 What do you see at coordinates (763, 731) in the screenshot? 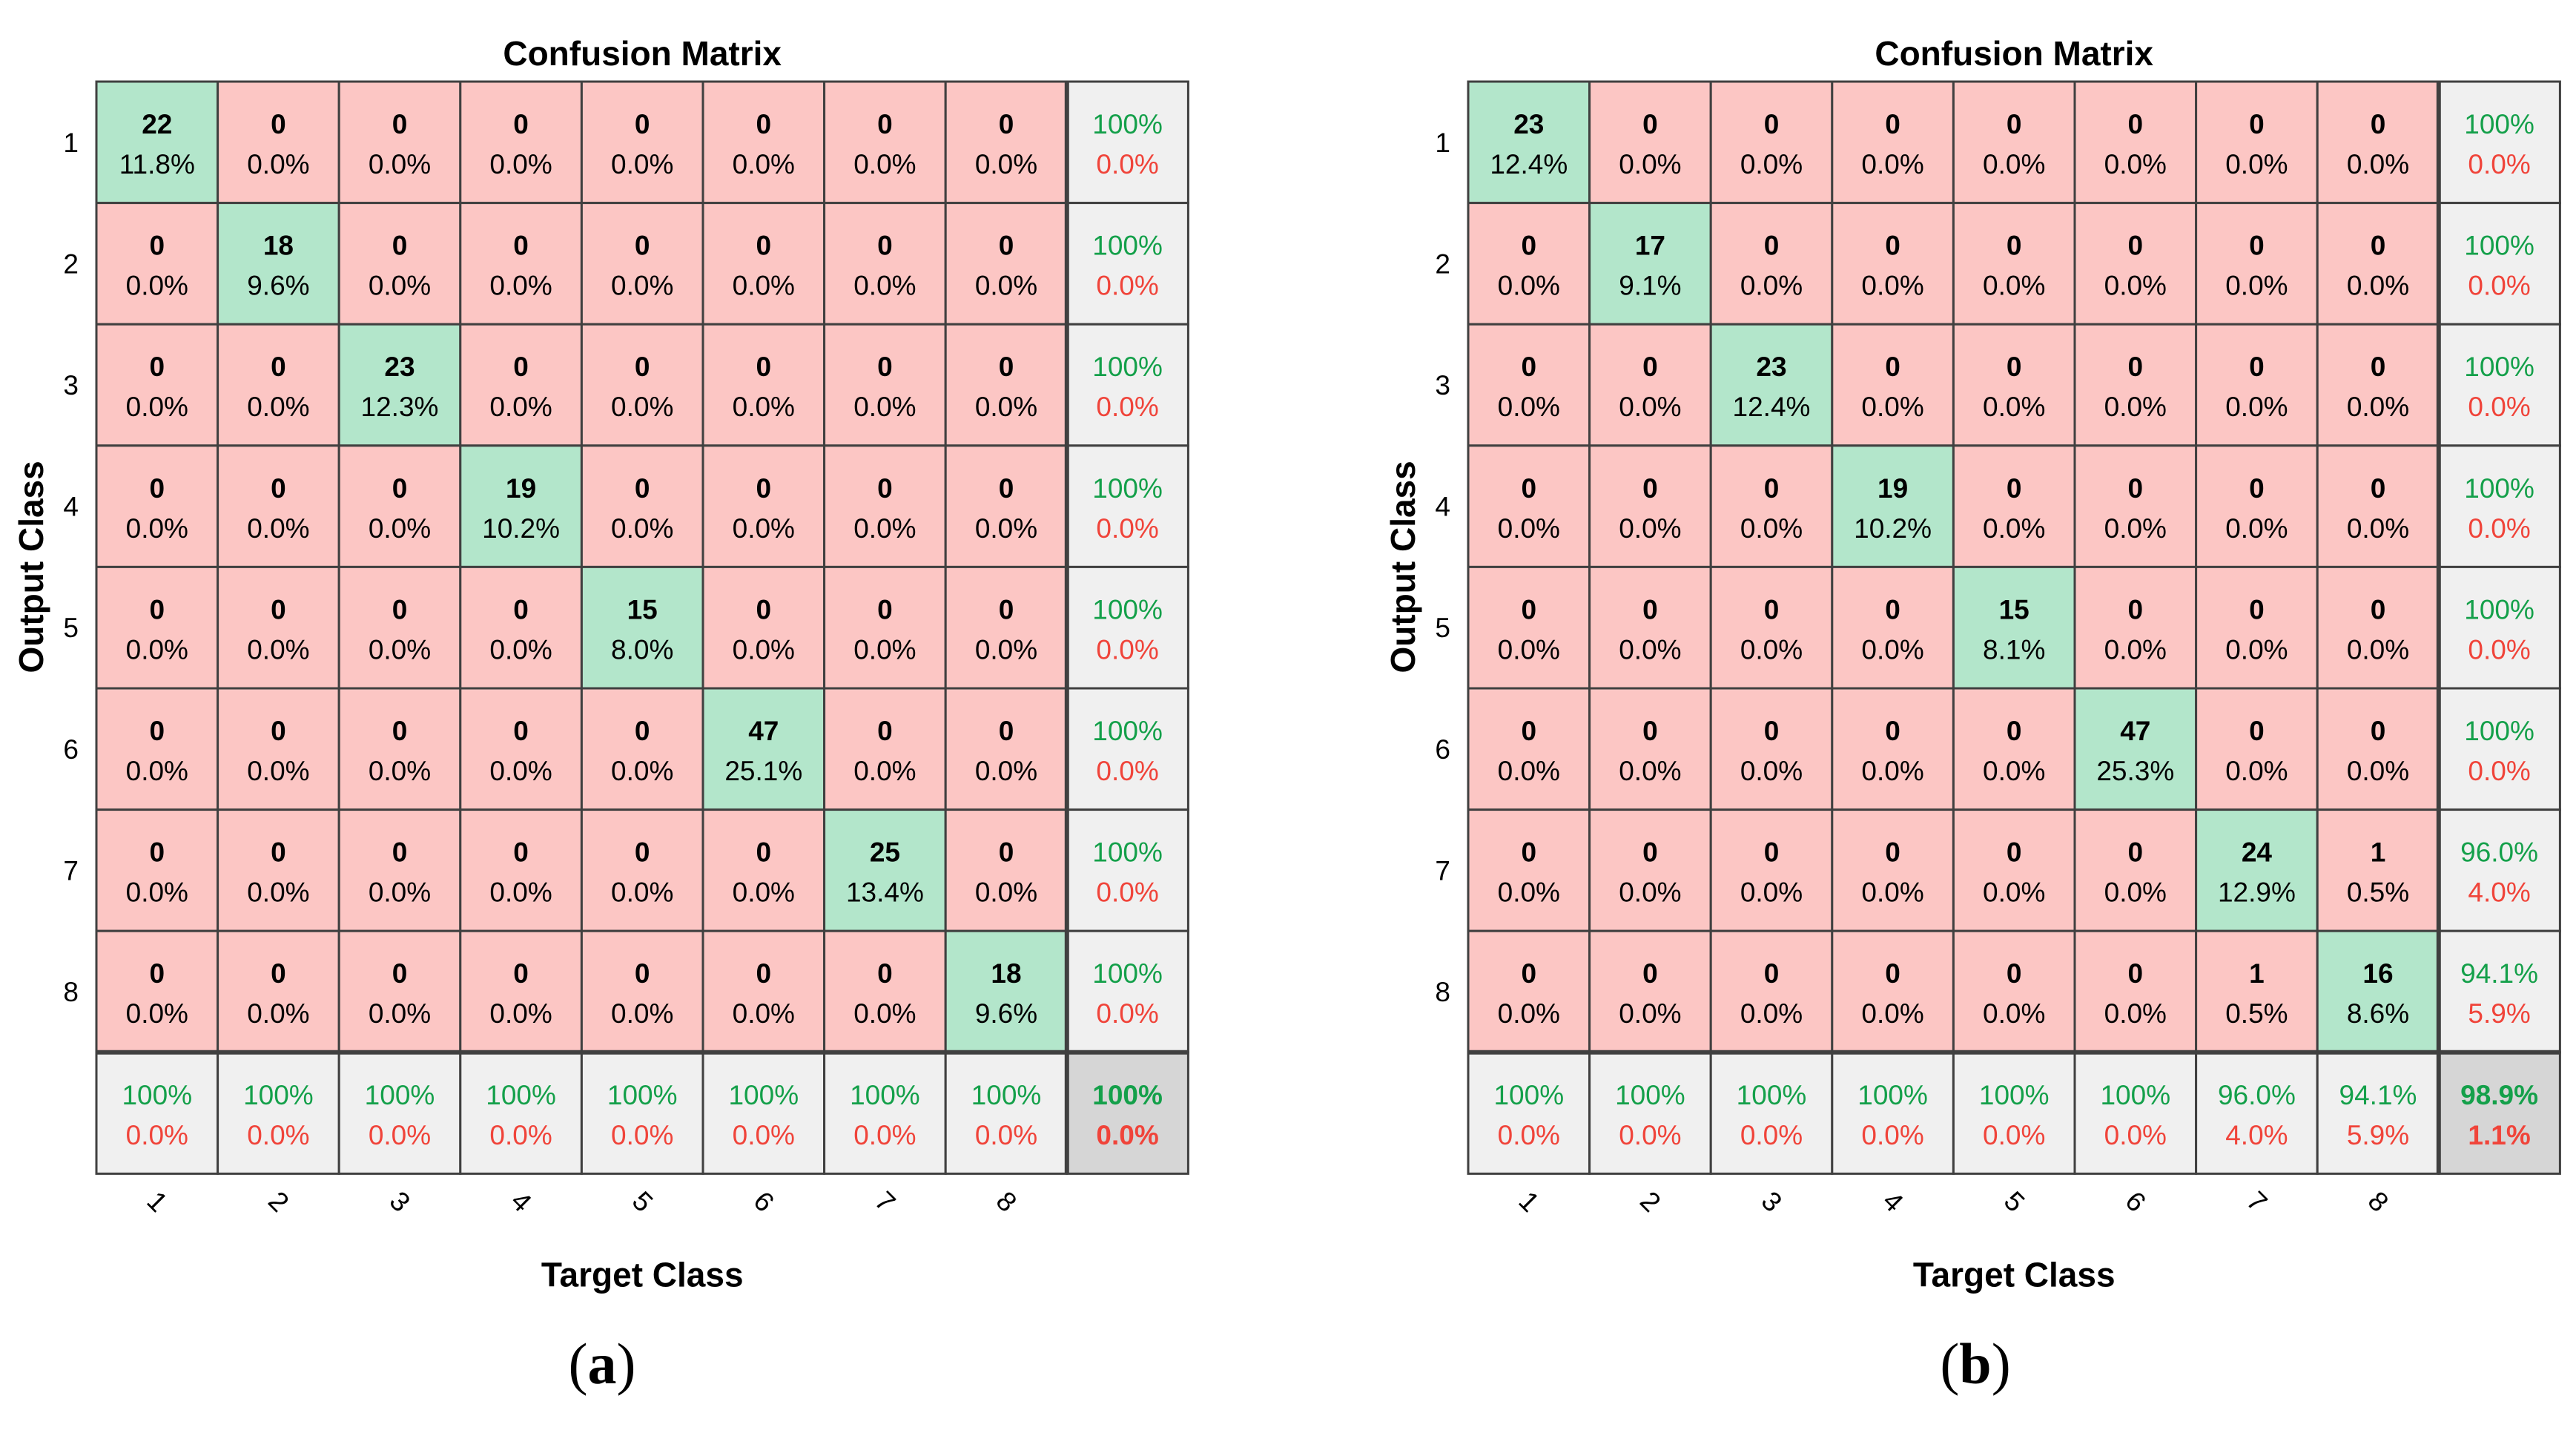
I see `cell-value-top: 47` at bounding box center [763, 731].